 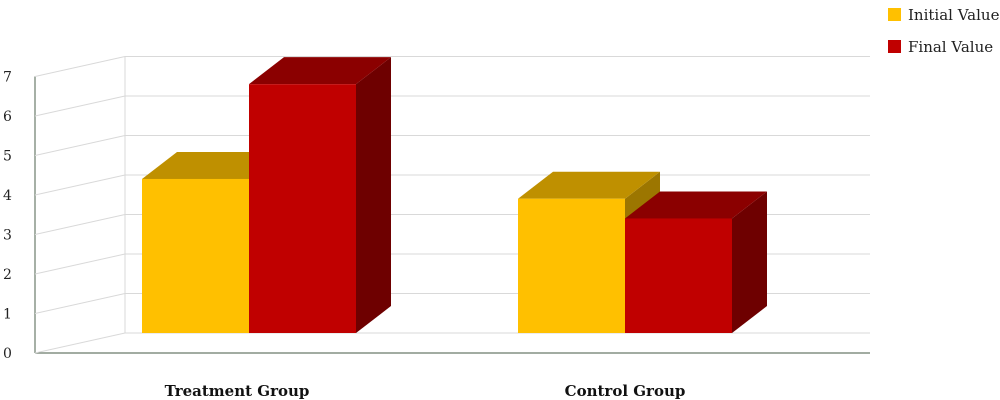 What do you see at coordinates (7, 157) in the screenshot?
I see `y-tick-label: 5` at bounding box center [7, 157].